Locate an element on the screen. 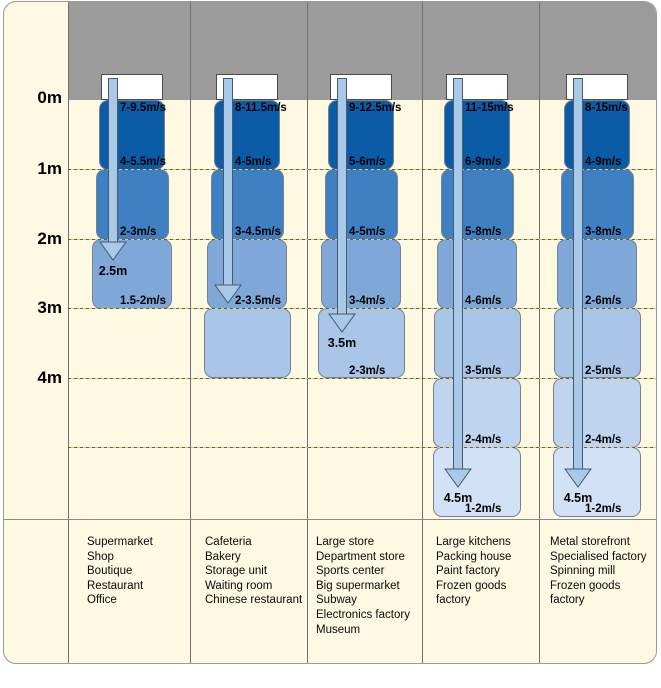 The width and height of the screenshot is (661, 688). application-item: Packing house is located at coordinates (474, 556).